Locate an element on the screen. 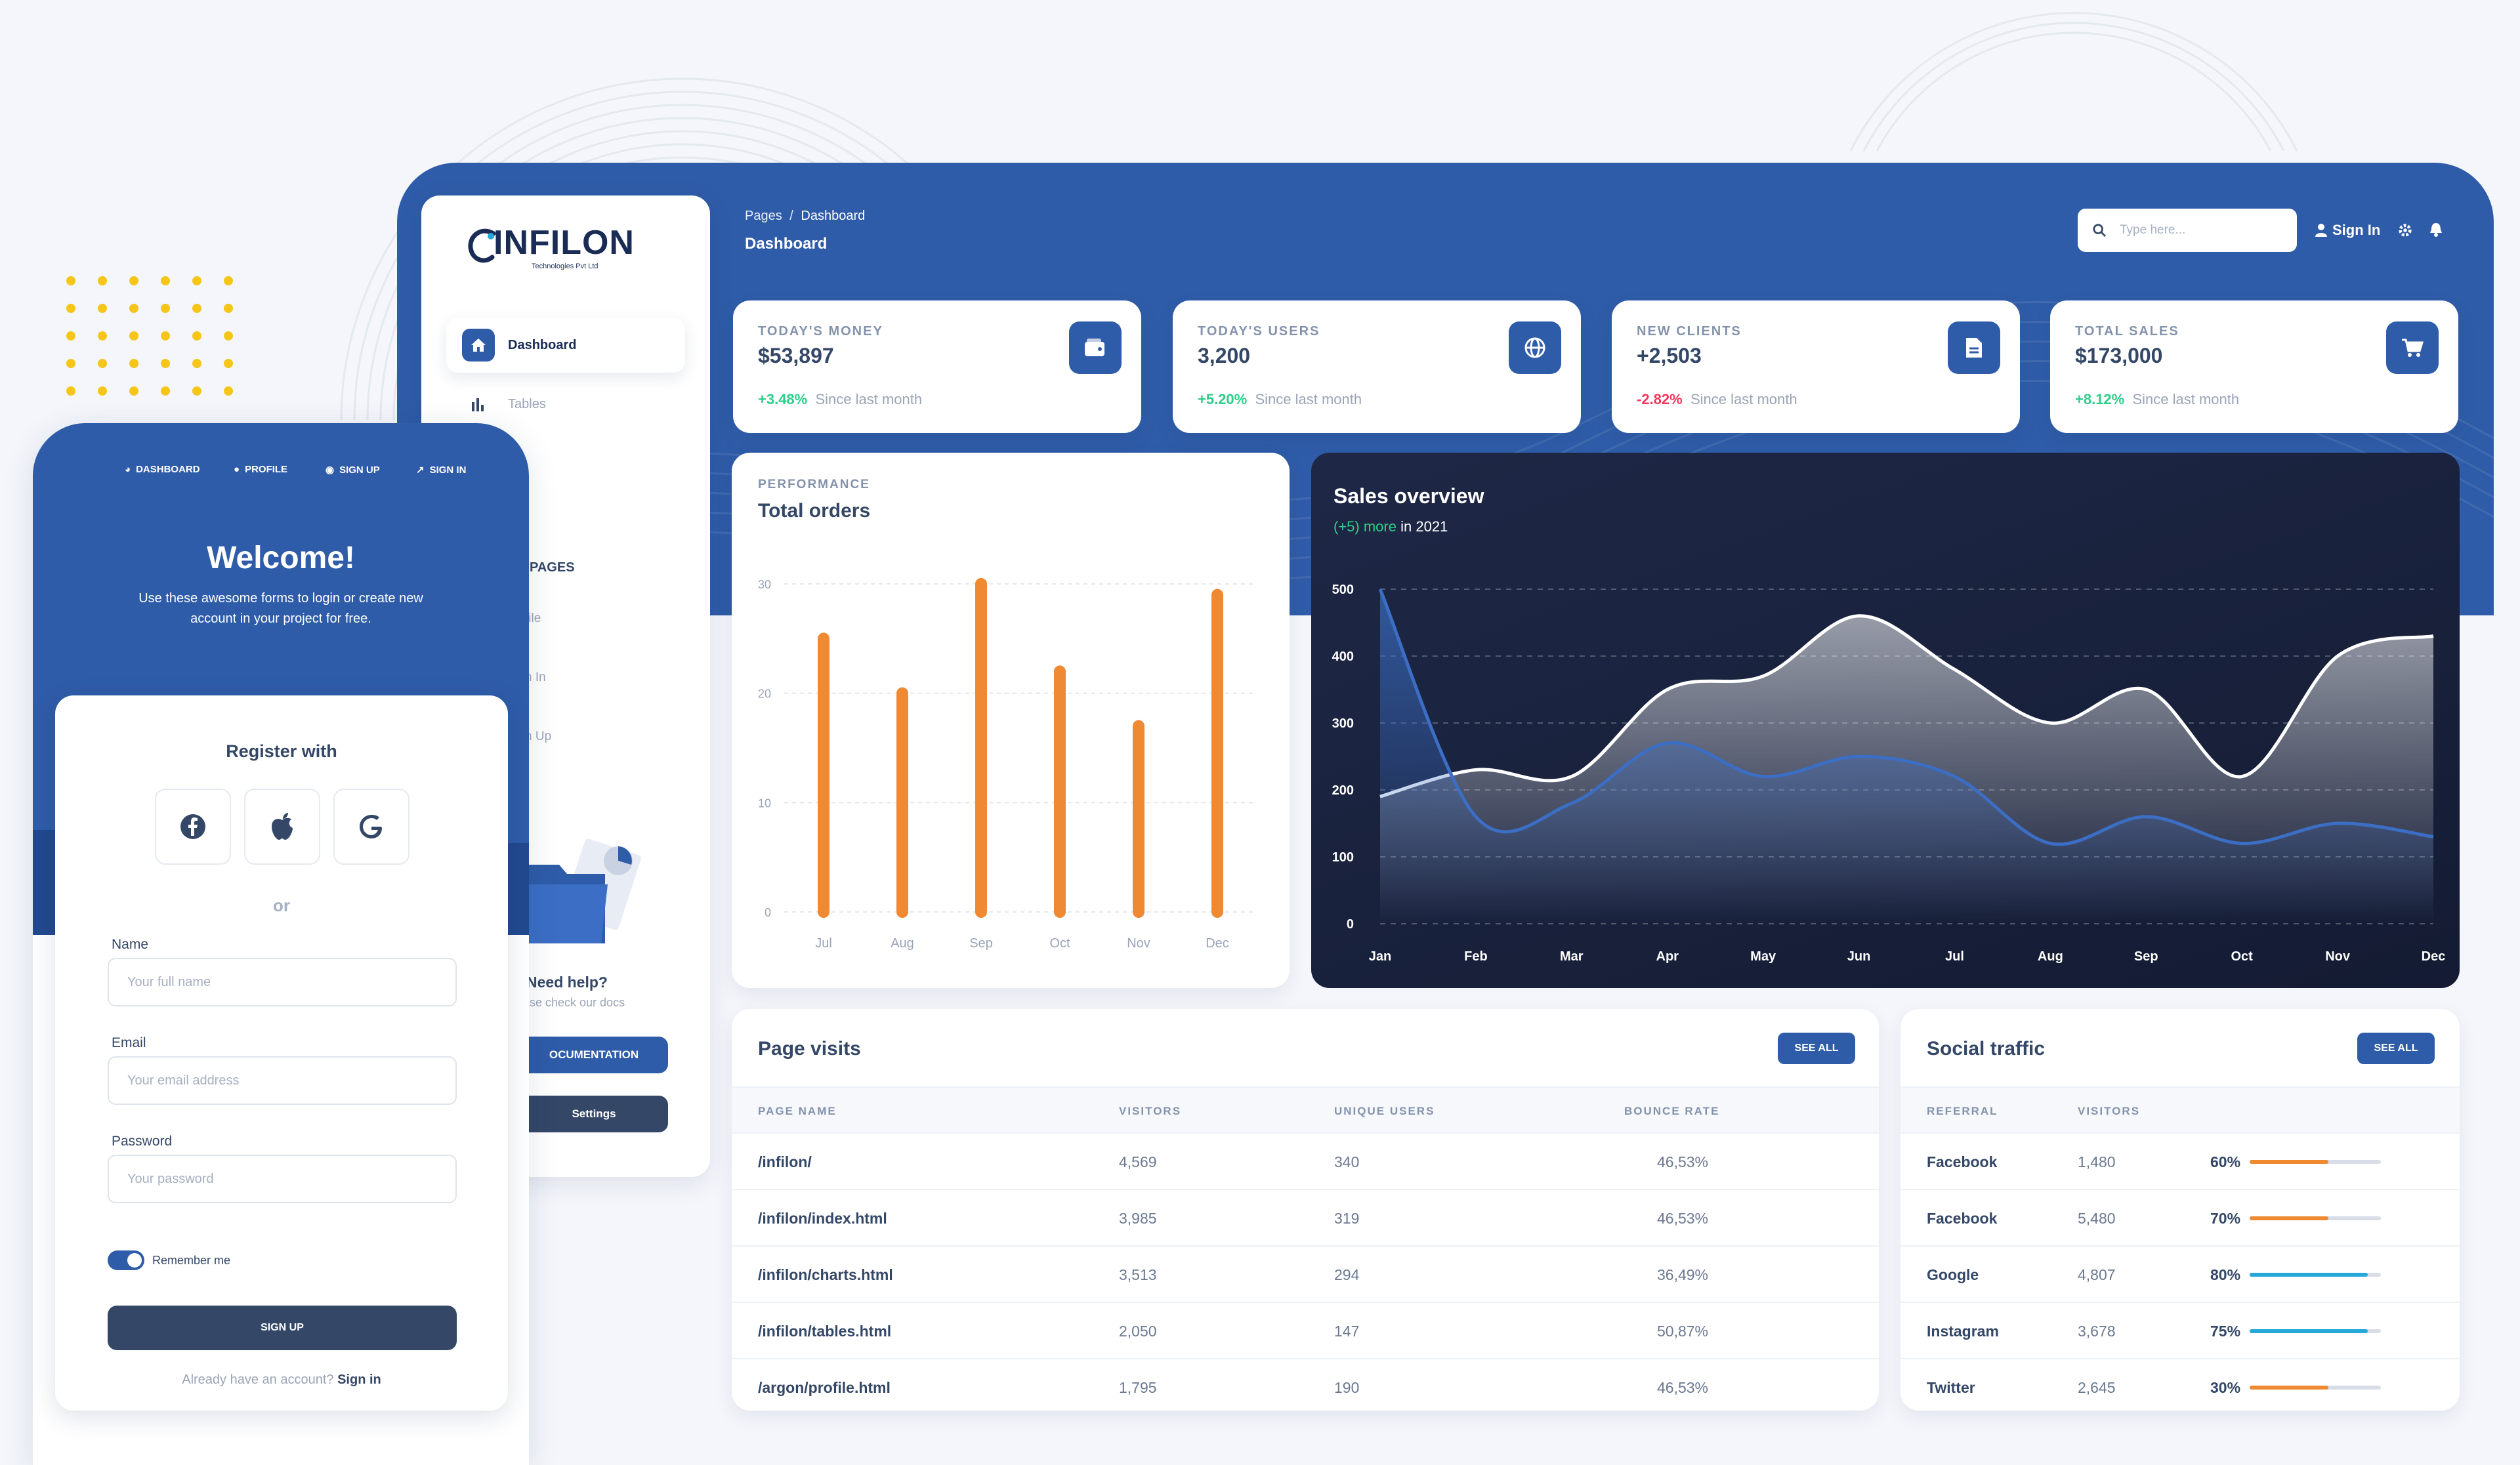 This screenshot has width=2520, height=1465. google-button is located at coordinates (371, 827).